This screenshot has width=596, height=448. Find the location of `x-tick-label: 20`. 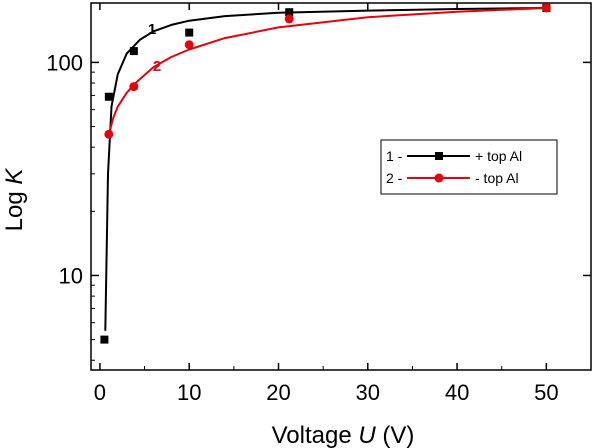

x-tick-label: 20 is located at coordinates (278, 392).